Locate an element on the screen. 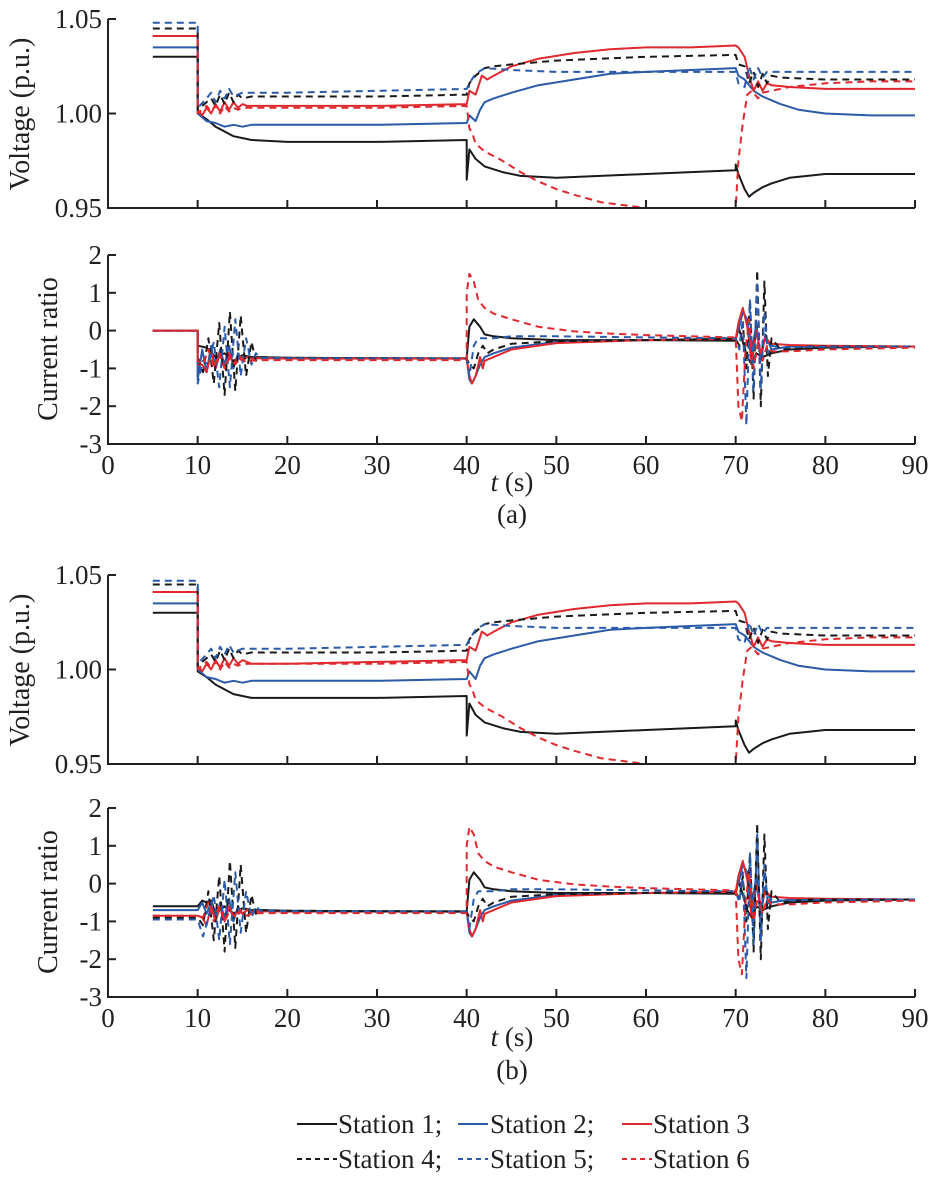  legend-row-2: Station 4; Station 5; Station 6 is located at coordinates (523, 1159).